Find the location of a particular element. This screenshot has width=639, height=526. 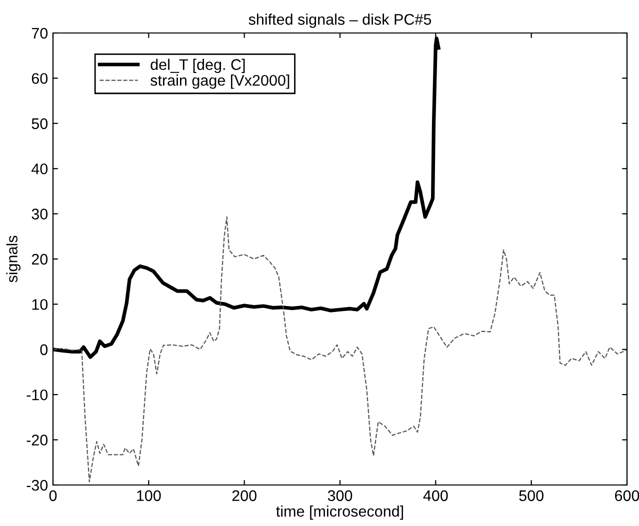

x-tick-label: 300 is located at coordinates (340, 496).